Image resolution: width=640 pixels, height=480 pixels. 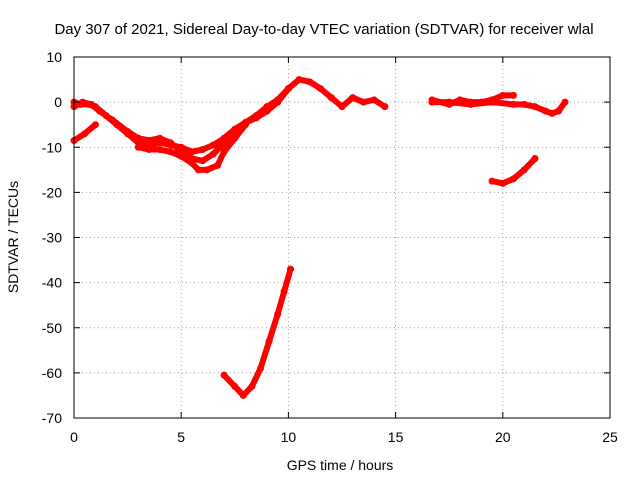 I want to click on y-tick-label: -10, so click(x=52, y=147).